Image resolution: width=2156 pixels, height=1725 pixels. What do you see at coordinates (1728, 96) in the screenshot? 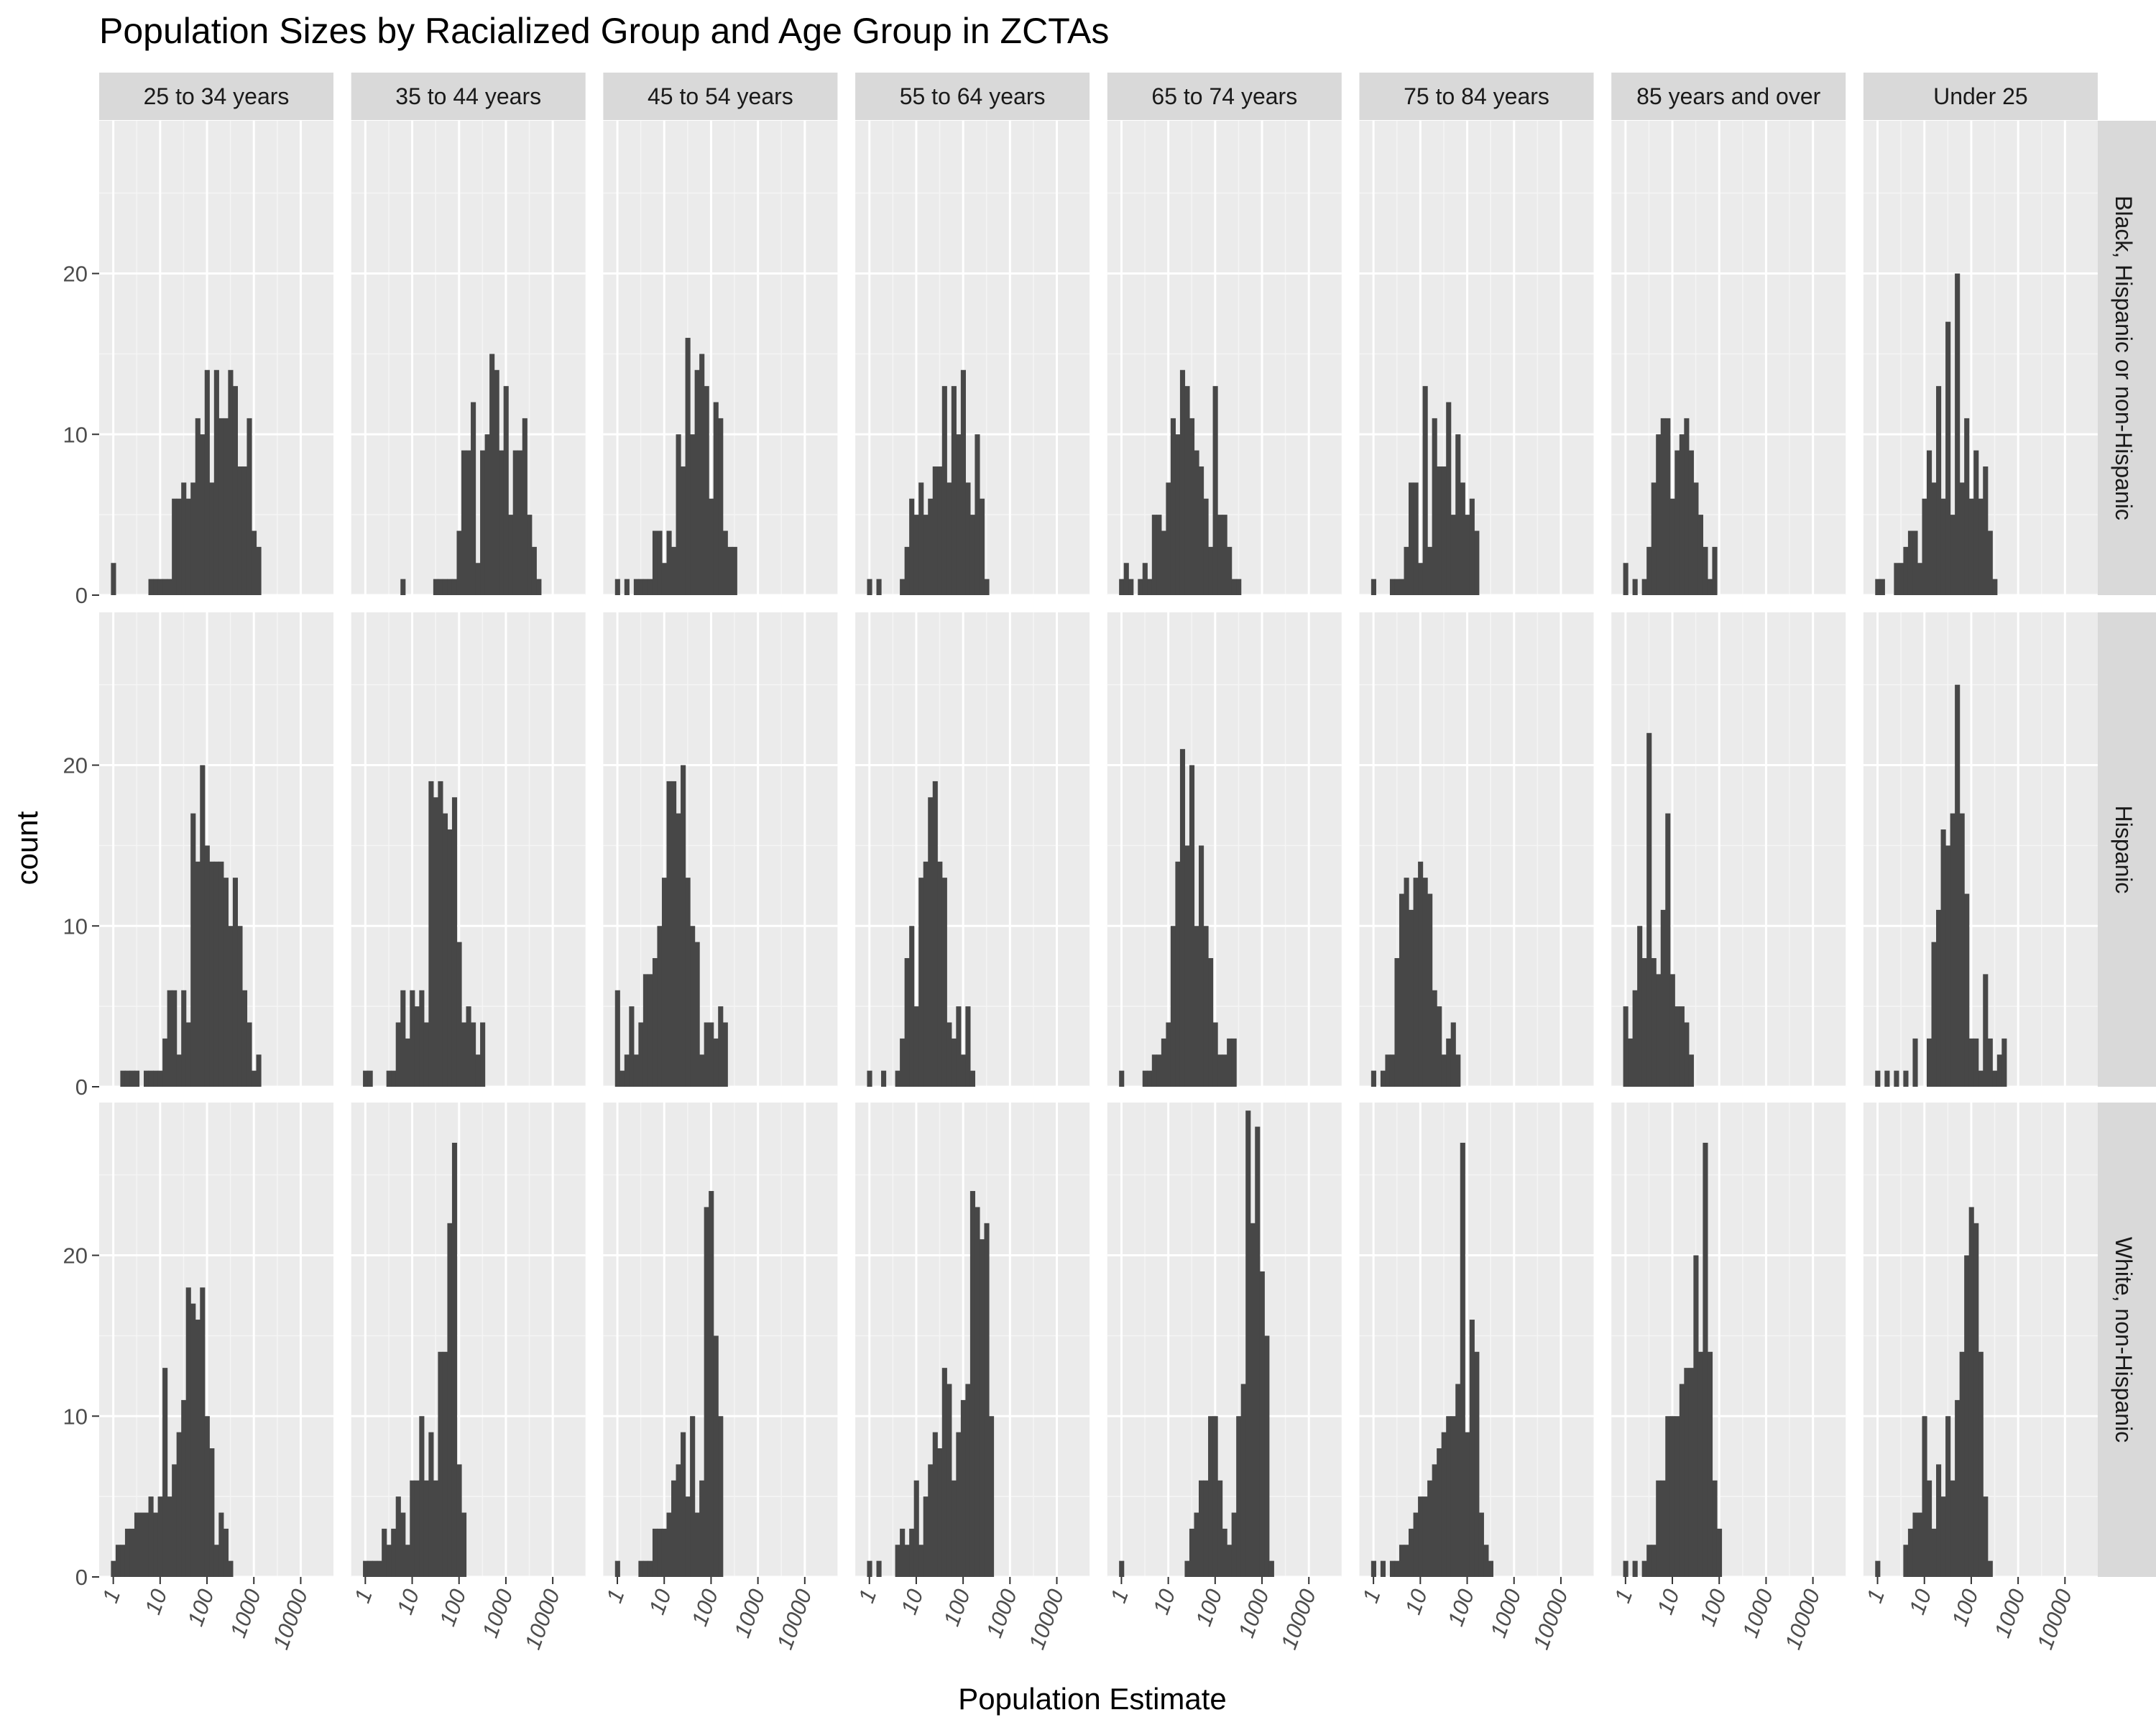
I see `column-strip-label: 85 years and over` at bounding box center [1728, 96].